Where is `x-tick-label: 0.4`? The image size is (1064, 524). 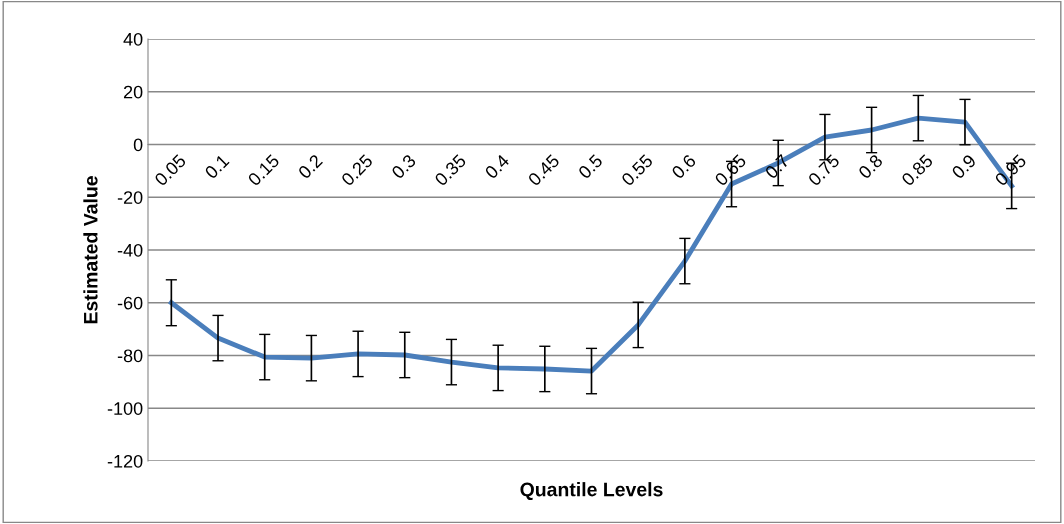
x-tick-label: 0.4 is located at coordinates (497, 166).